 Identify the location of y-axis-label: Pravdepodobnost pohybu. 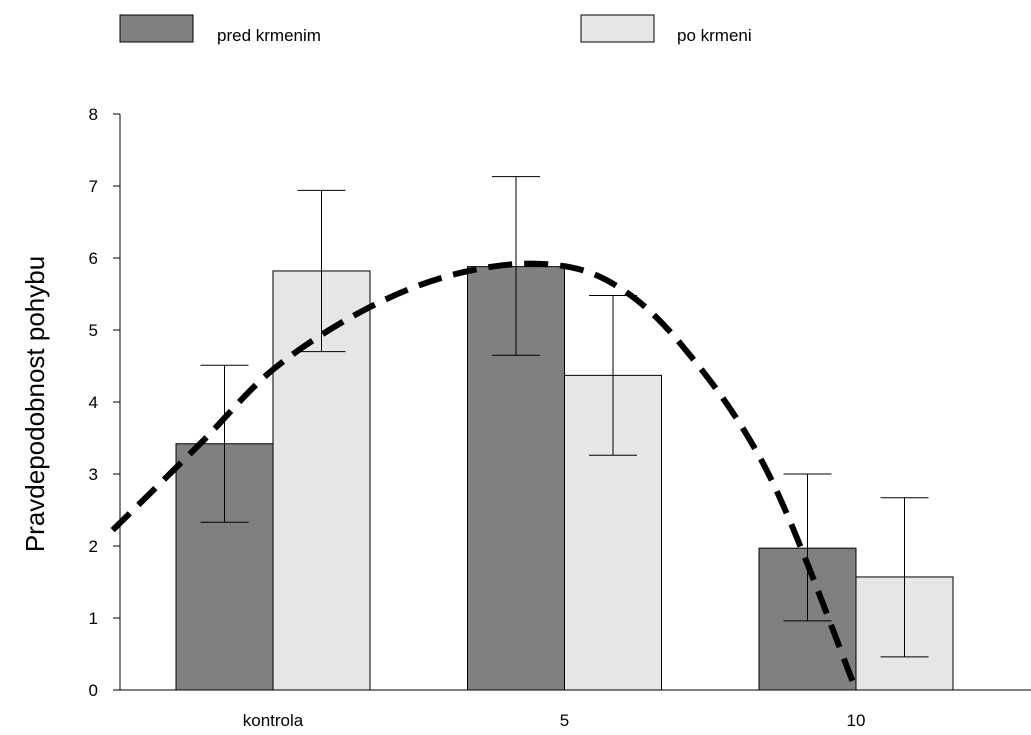
(35, 404).